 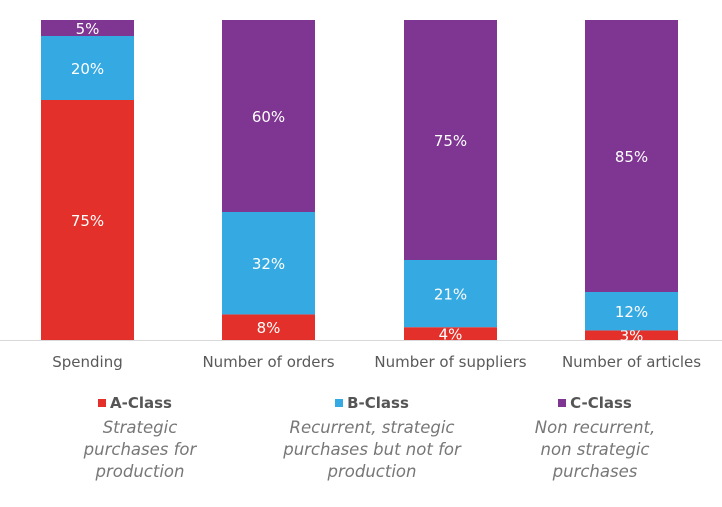 What do you see at coordinates (631, 362) in the screenshot?
I see `x-tick-label: Number of articles` at bounding box center [631, 362].